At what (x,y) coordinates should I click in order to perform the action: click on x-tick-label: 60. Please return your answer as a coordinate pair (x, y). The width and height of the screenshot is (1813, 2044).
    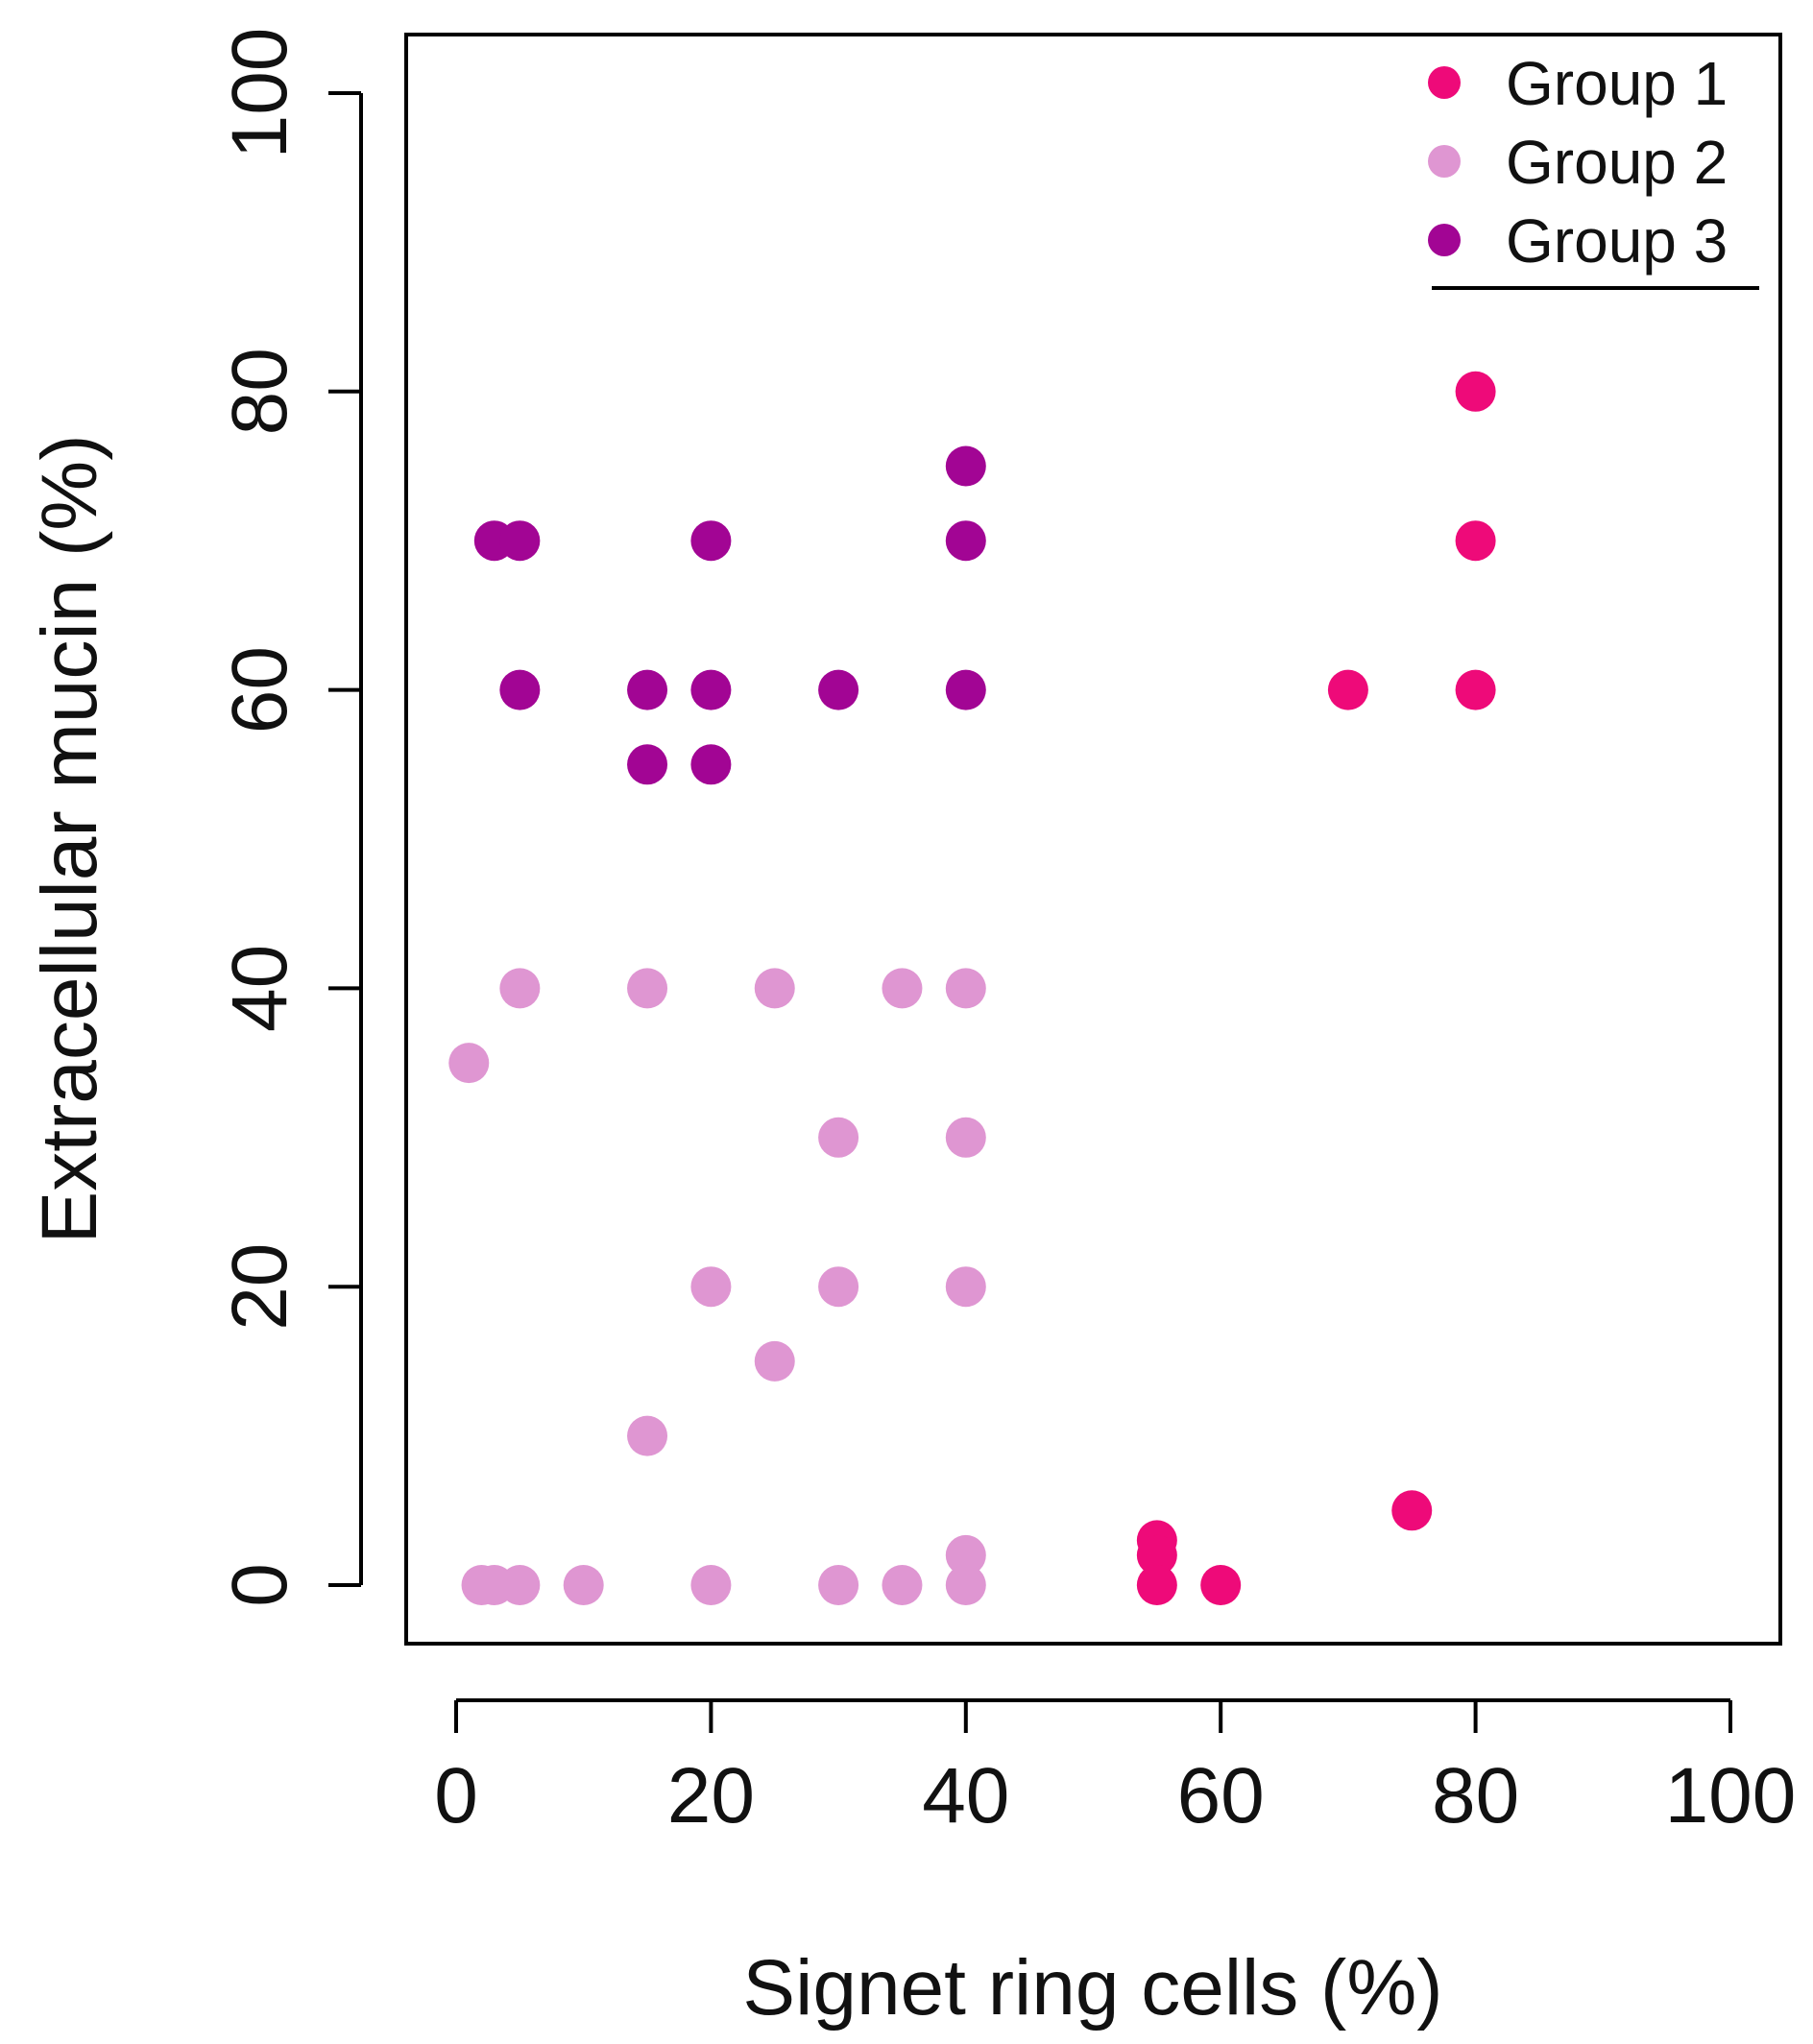
    Looking at the image, I should click on (1221, 1796).